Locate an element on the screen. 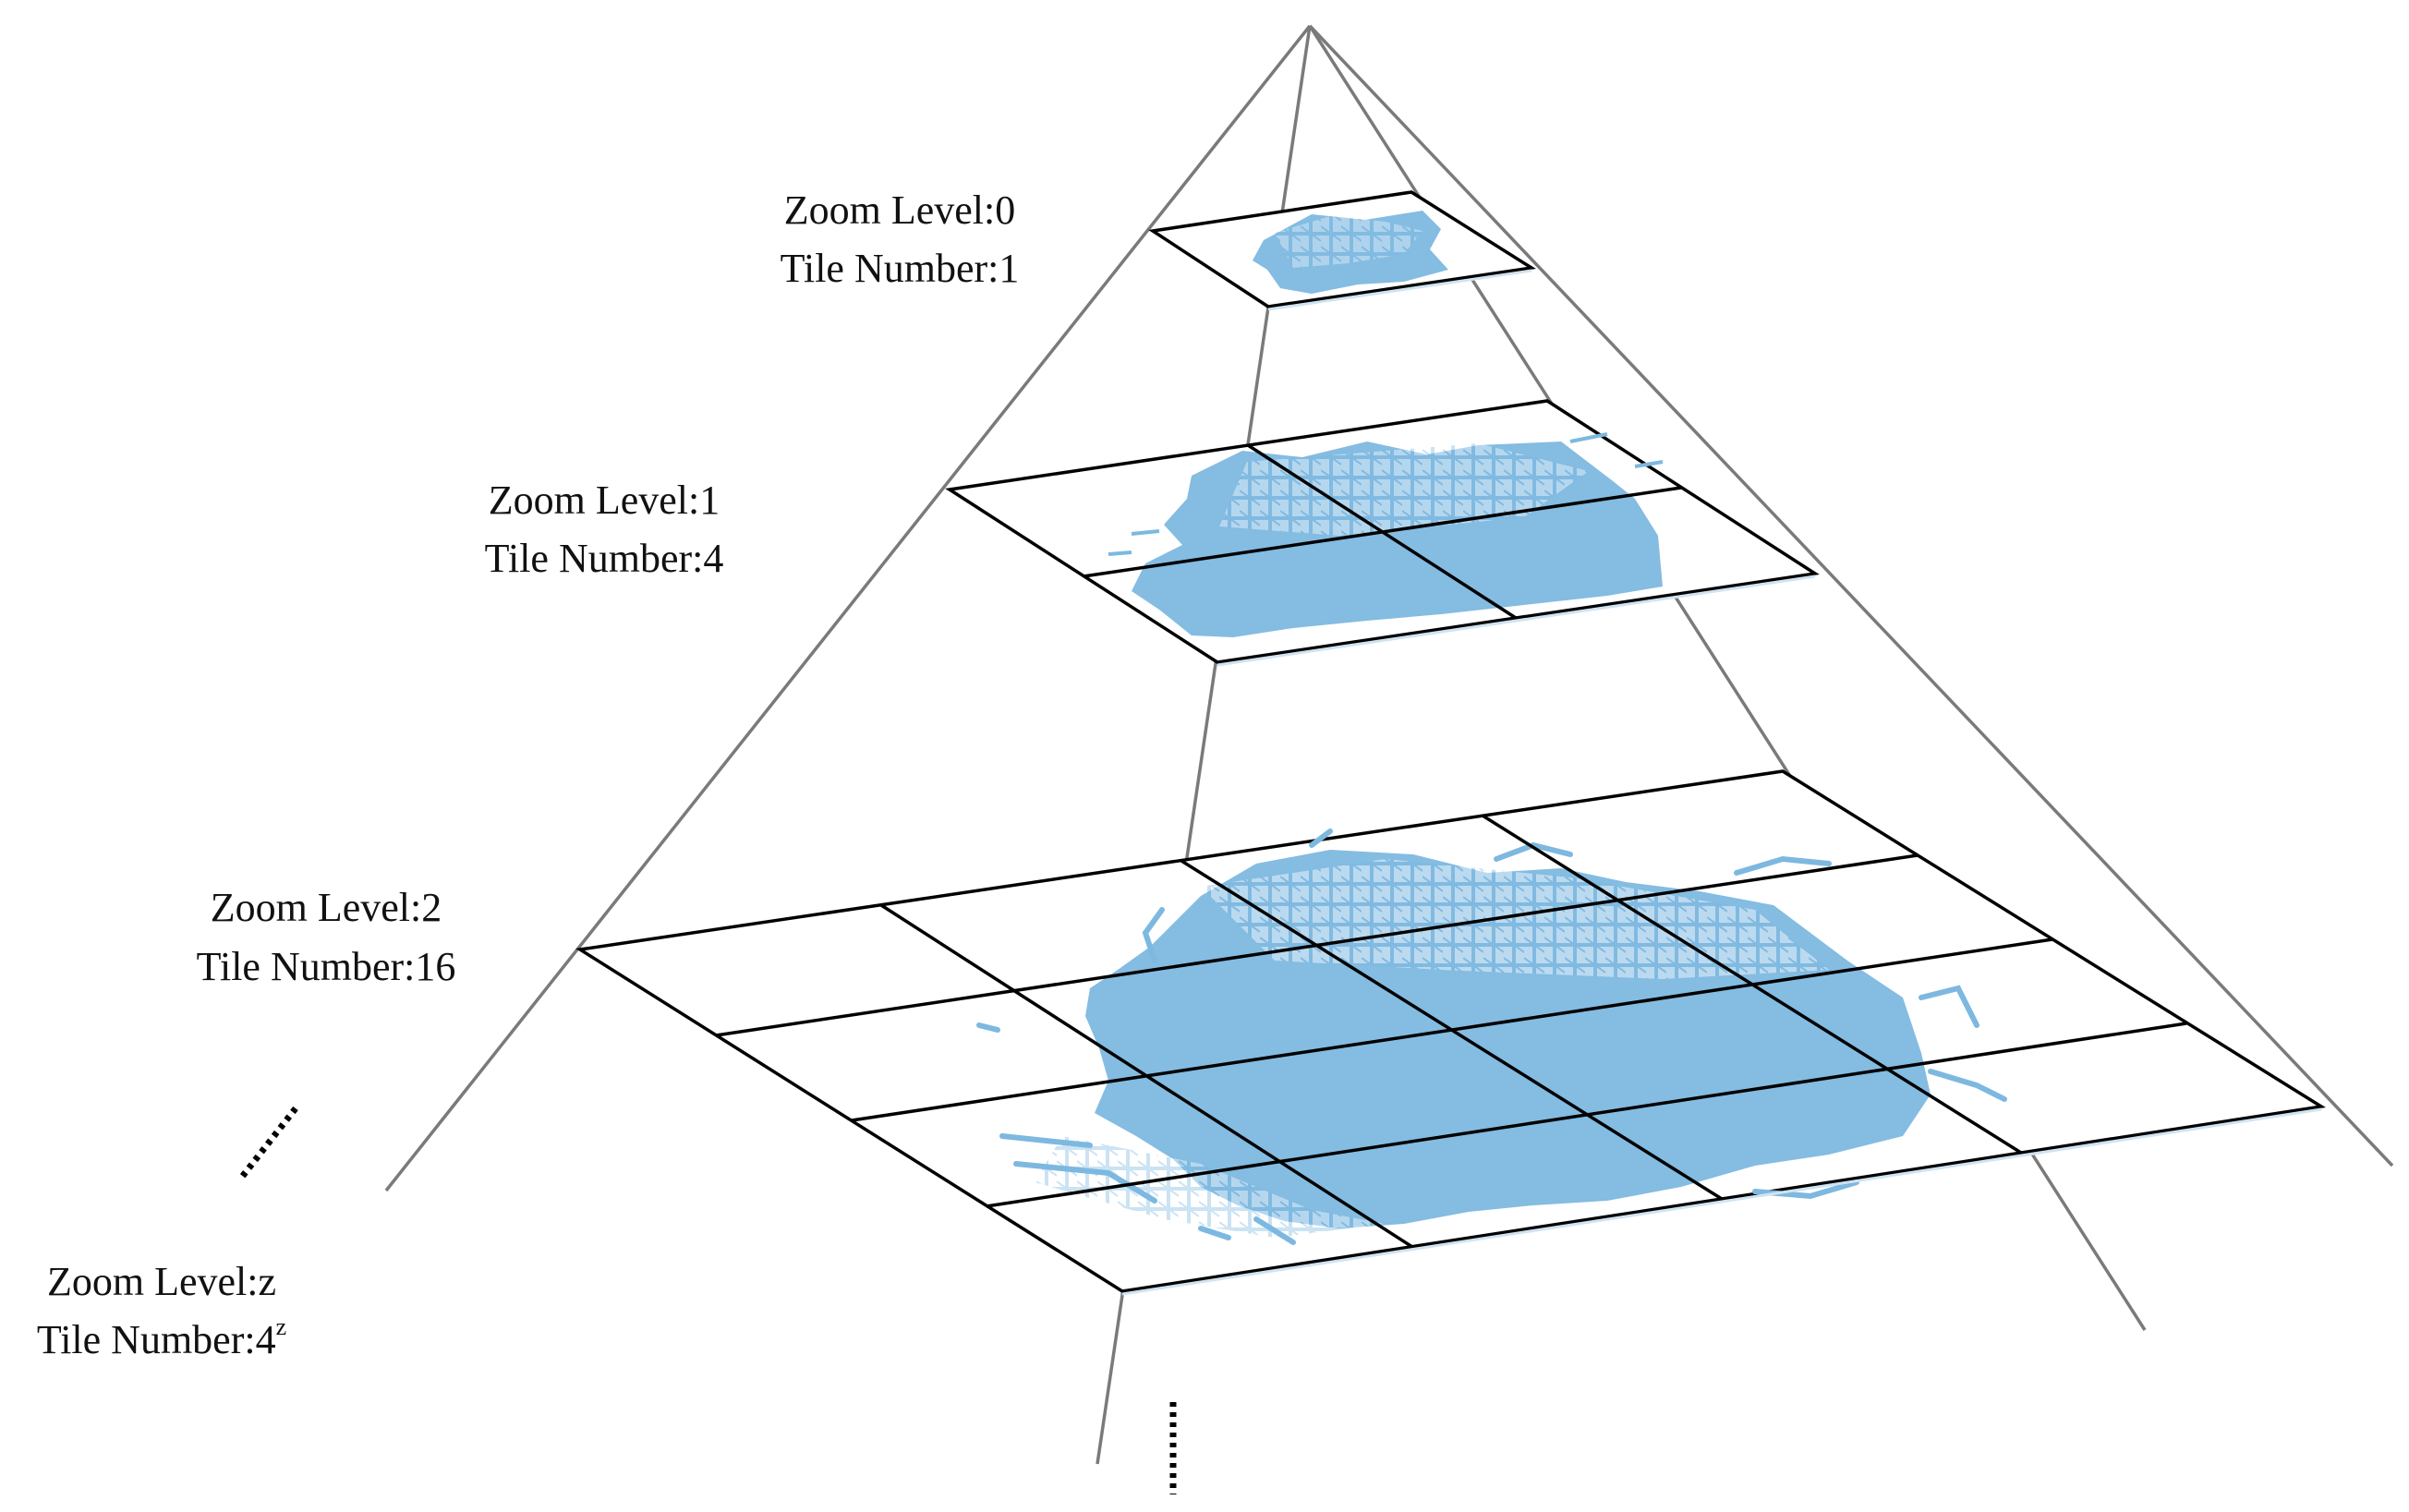 This screenshot has height=1512, width=2409. zoom-level-label: Zoom Level:2 is located at coordinates (326, 907).